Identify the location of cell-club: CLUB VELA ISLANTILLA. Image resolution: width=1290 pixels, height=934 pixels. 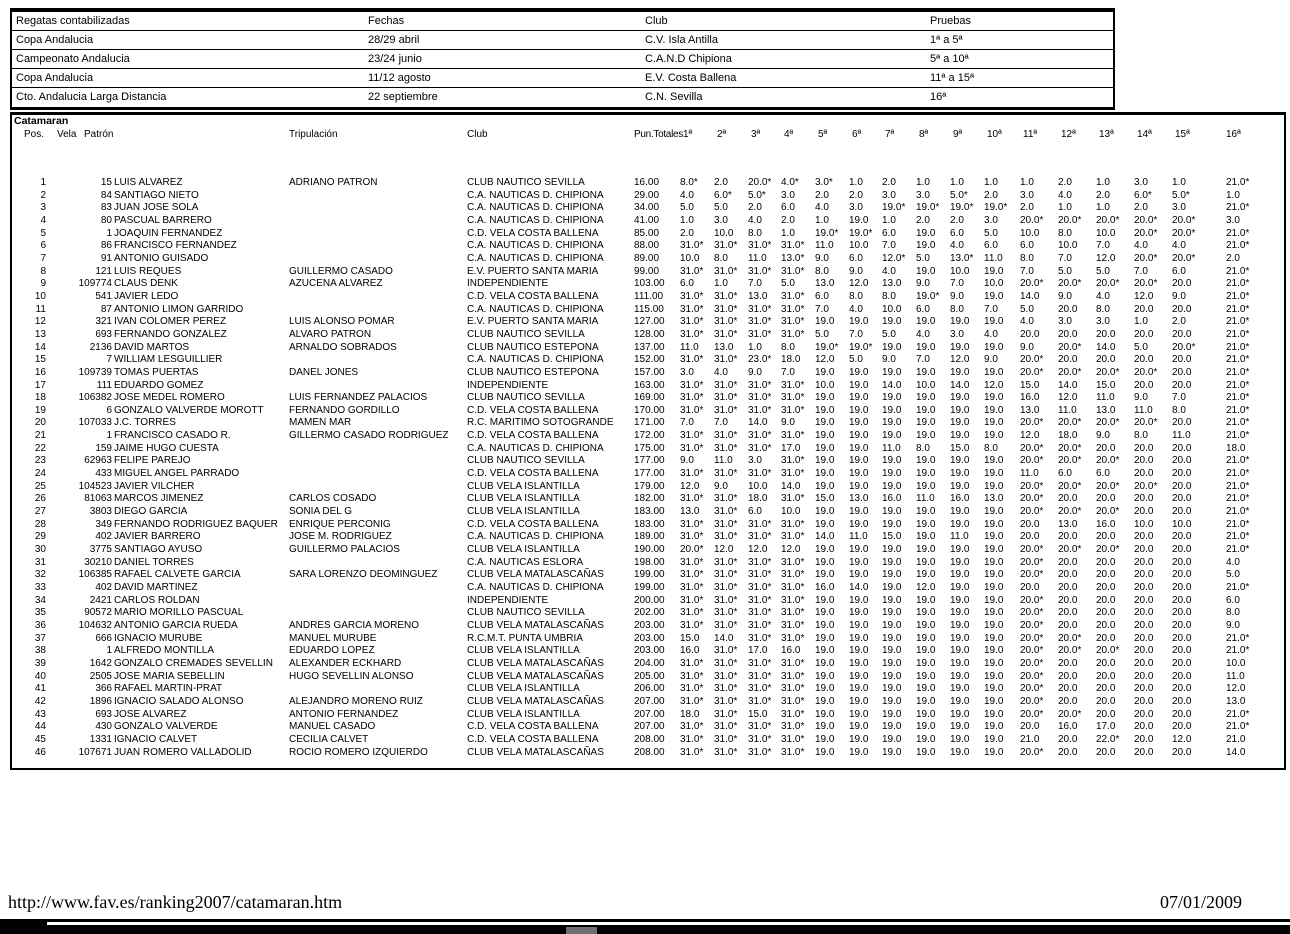
(523, 651).